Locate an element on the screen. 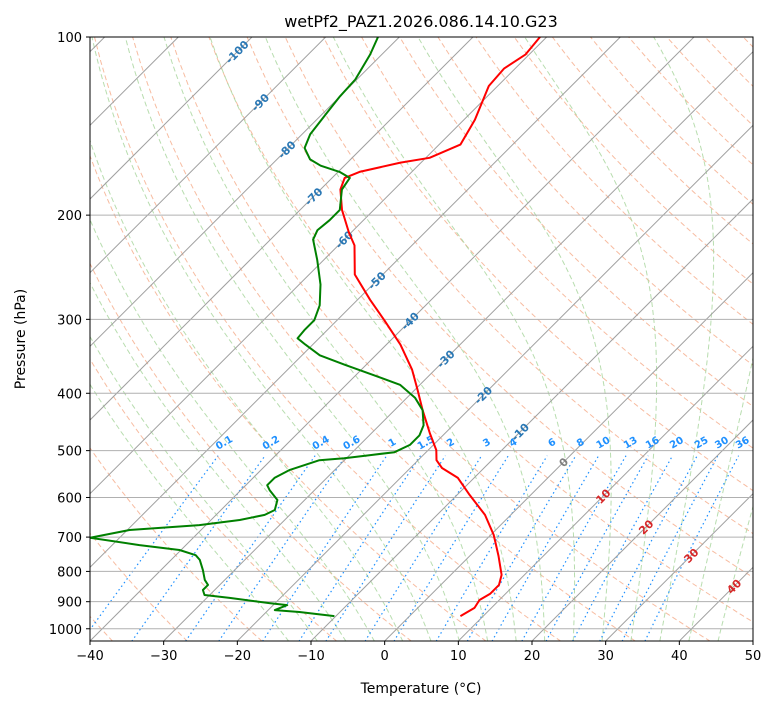 The height and width of the screenshot is (712, 775). mixing-ratio-label: 20 is located at coordinates (677, 443).